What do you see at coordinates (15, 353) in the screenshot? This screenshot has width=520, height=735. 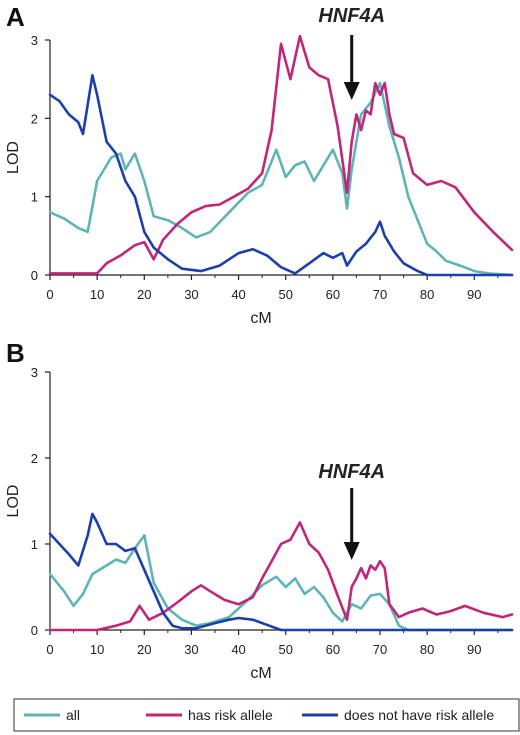 I see `panel-letter-b: B` at bounding box center [15, 353].